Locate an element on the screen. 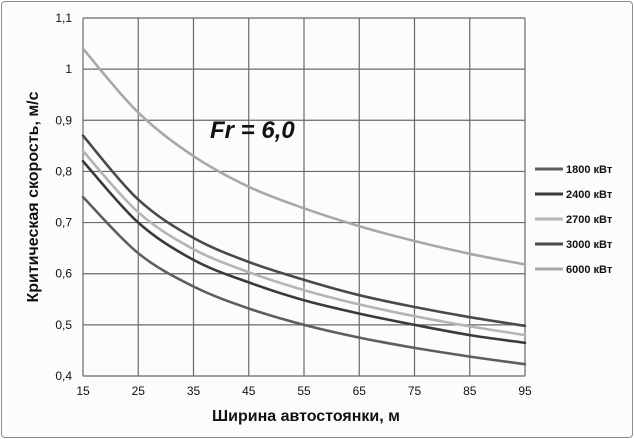 The image size is (634, 439). y-tick-label: 0,6 is located at coordinates (63, 274).